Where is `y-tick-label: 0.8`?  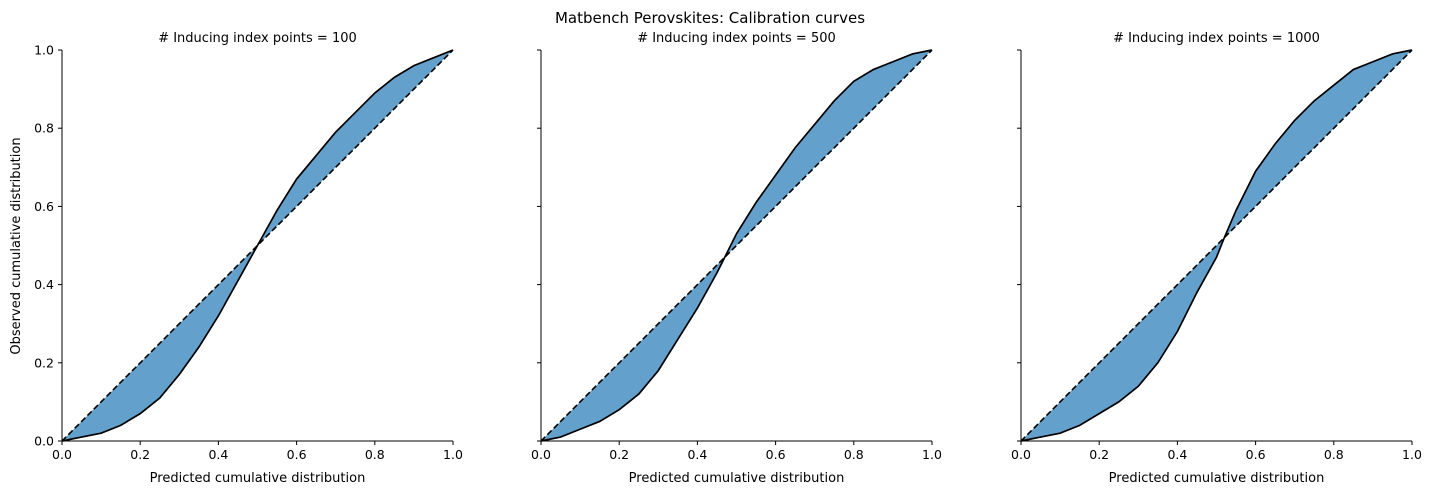 y-tick-label: 0.8 is located at coordinates (44, 128).